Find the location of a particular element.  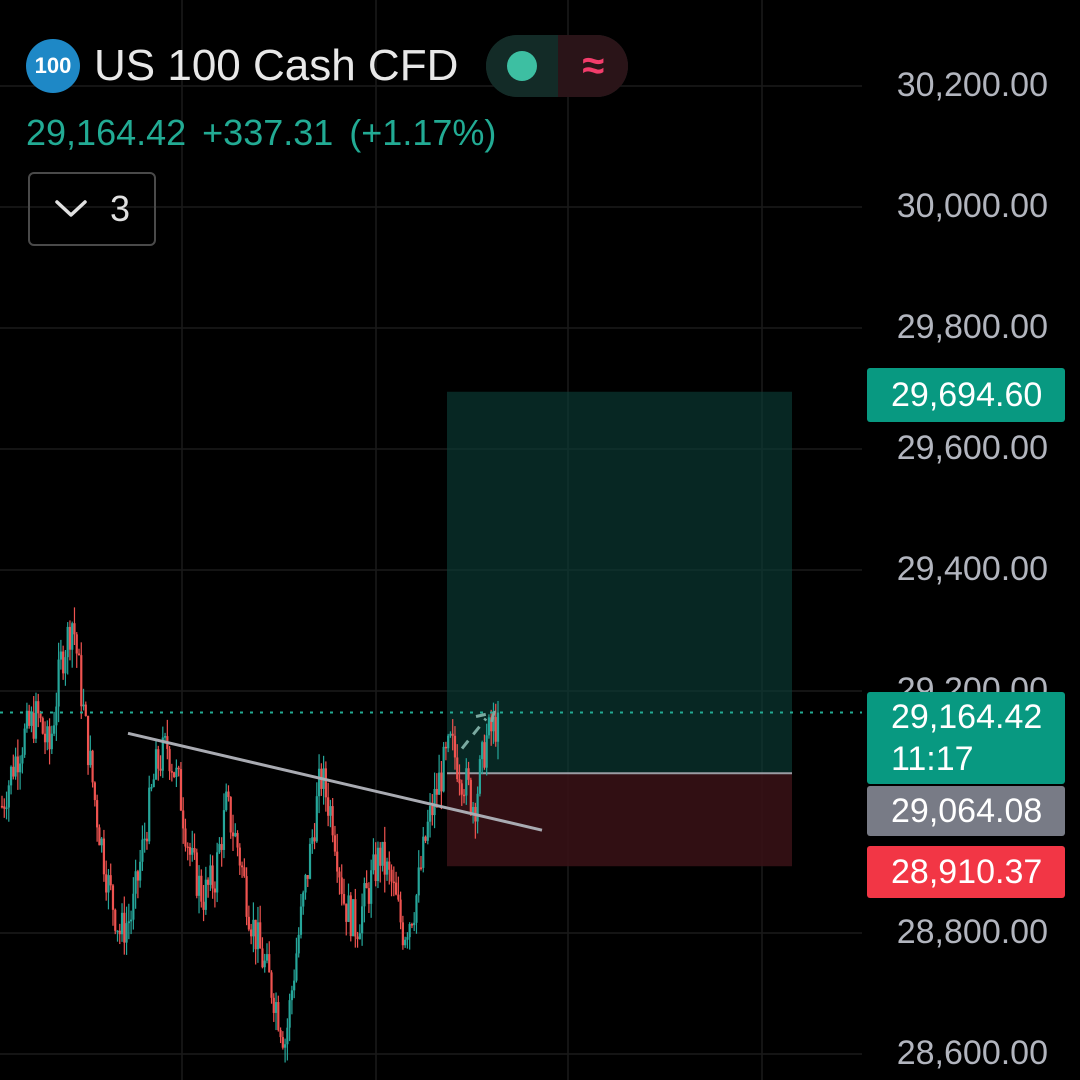

long-position-loss-zone is located at coordinates (619, 820).